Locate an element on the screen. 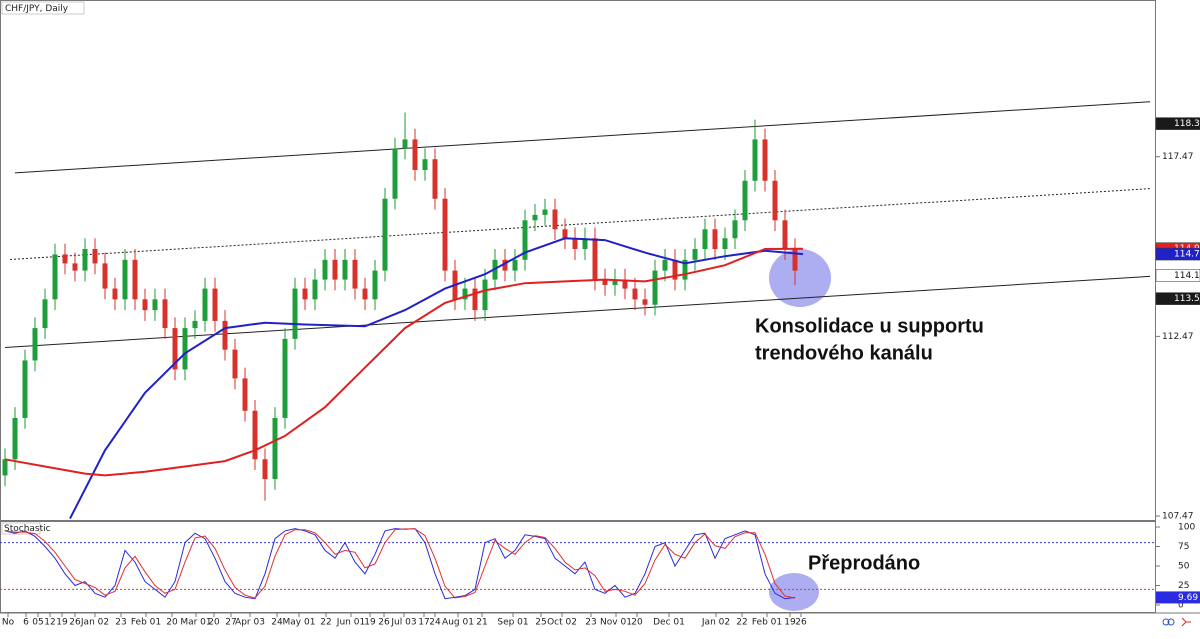 The width and height of the screenshot is (1200, 639). x-tick-label: Jul 03 is located at coordinates (403, 623).